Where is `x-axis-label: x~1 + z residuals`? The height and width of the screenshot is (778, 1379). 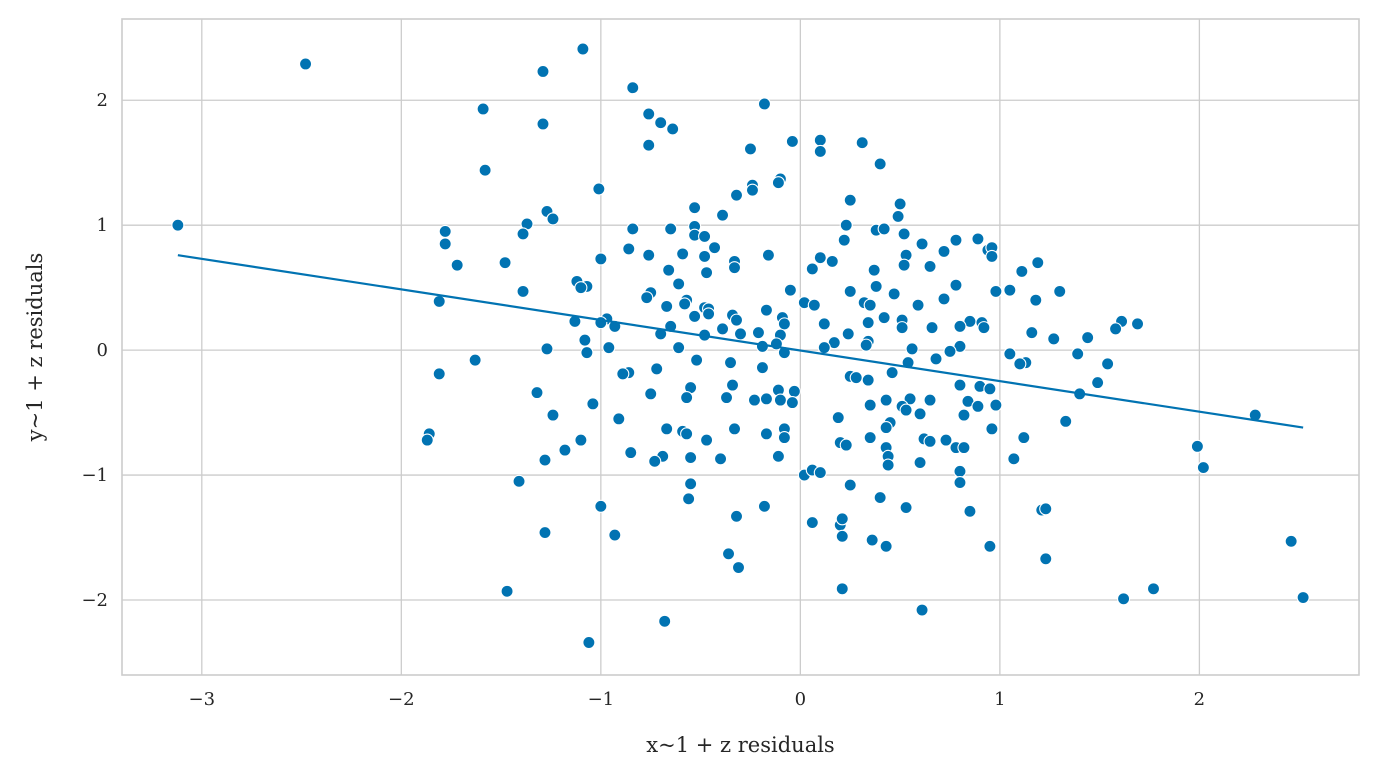
x-axis-label: x~1 + z residuals is located at coordinates (740, 745).